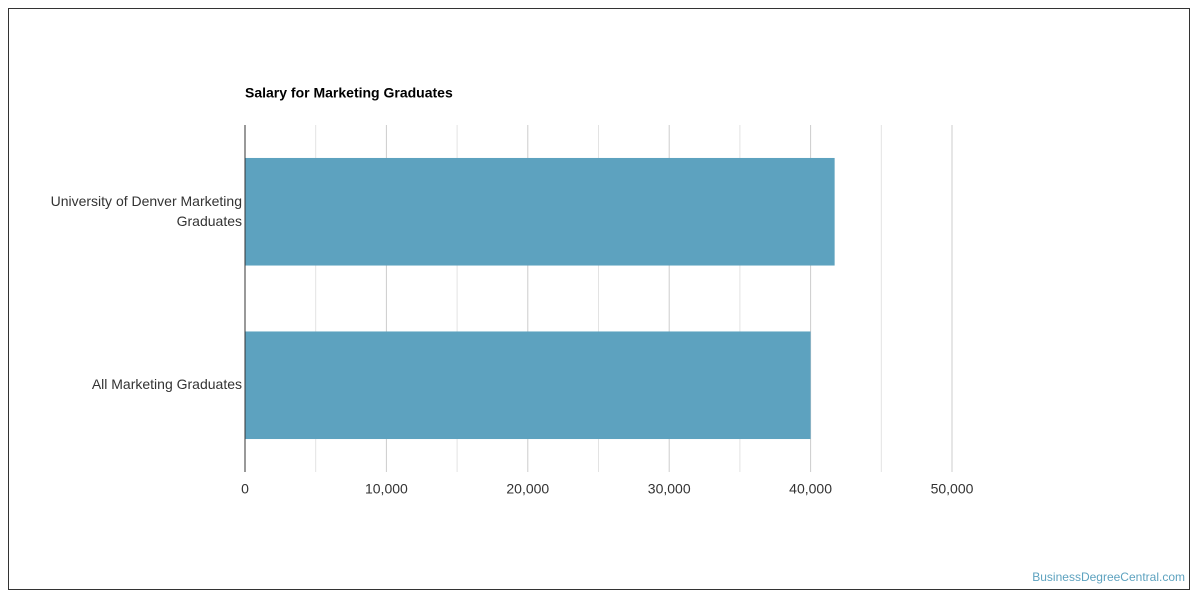  I want to click on chart-title: Salary for Marketing Graduates, so click(349, 93).